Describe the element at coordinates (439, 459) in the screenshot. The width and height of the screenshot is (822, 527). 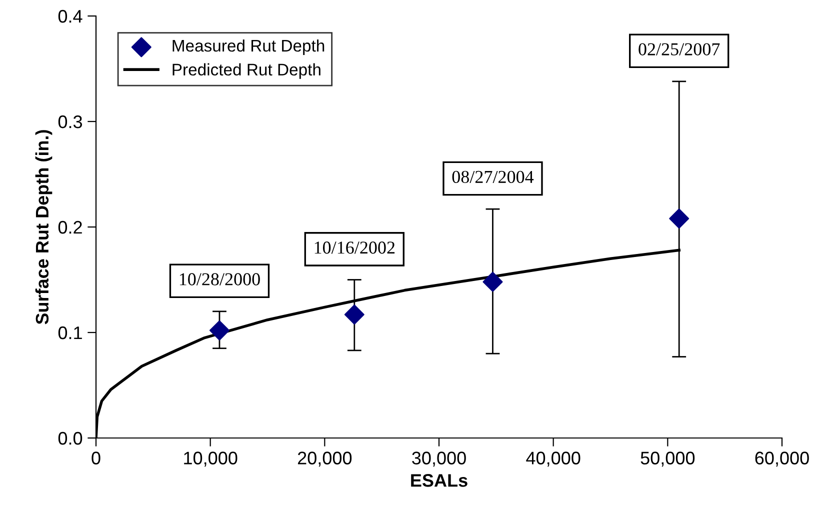
I see `x-tick-label: 30,000` at that location.